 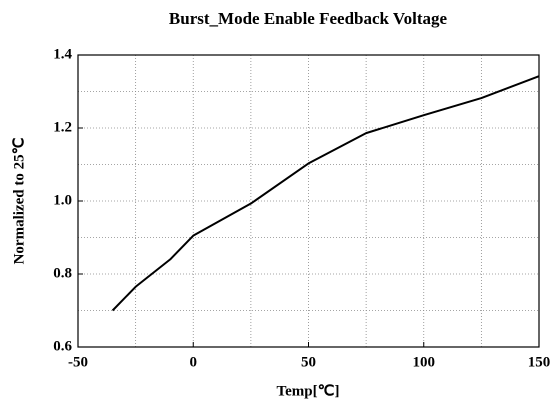 I want to click on y-tick-label: 1.2, so click(x=62, y=127).